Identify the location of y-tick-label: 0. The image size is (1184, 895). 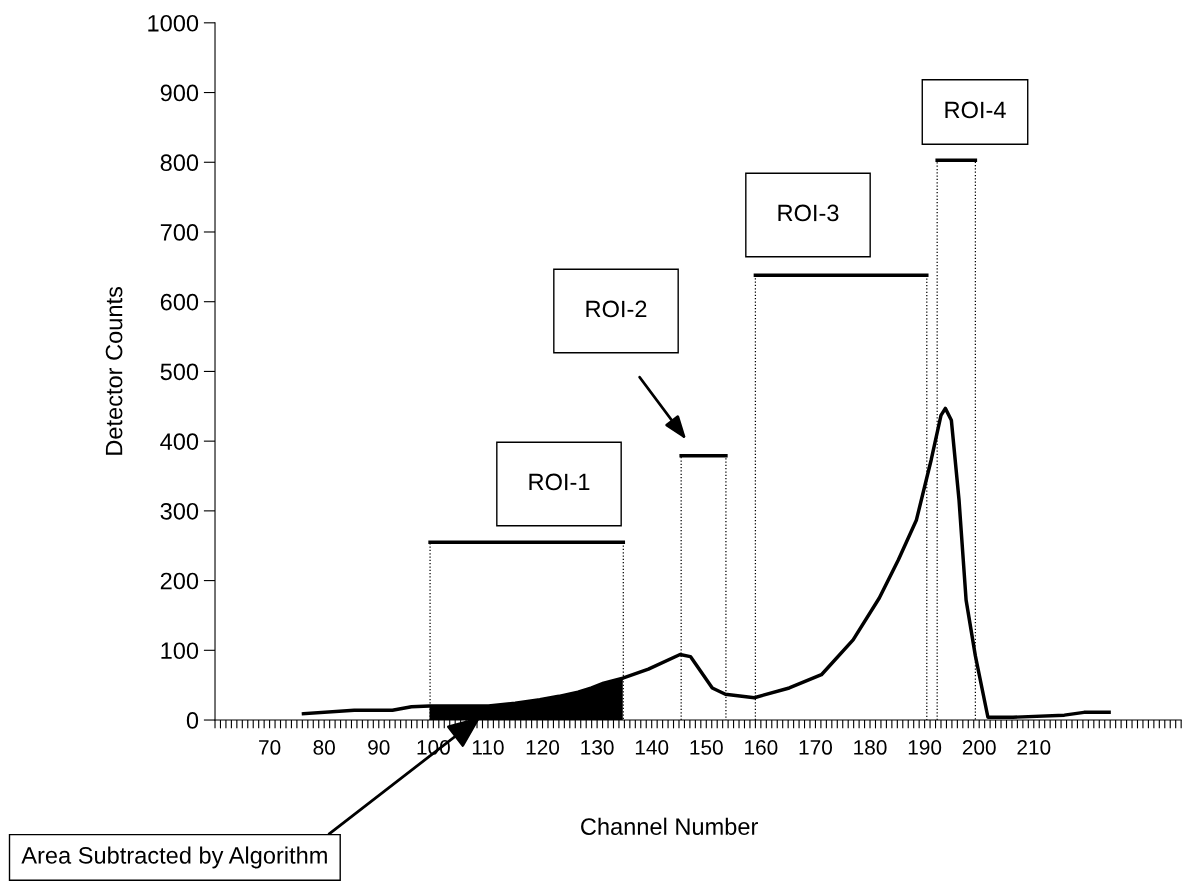
(192, 720).